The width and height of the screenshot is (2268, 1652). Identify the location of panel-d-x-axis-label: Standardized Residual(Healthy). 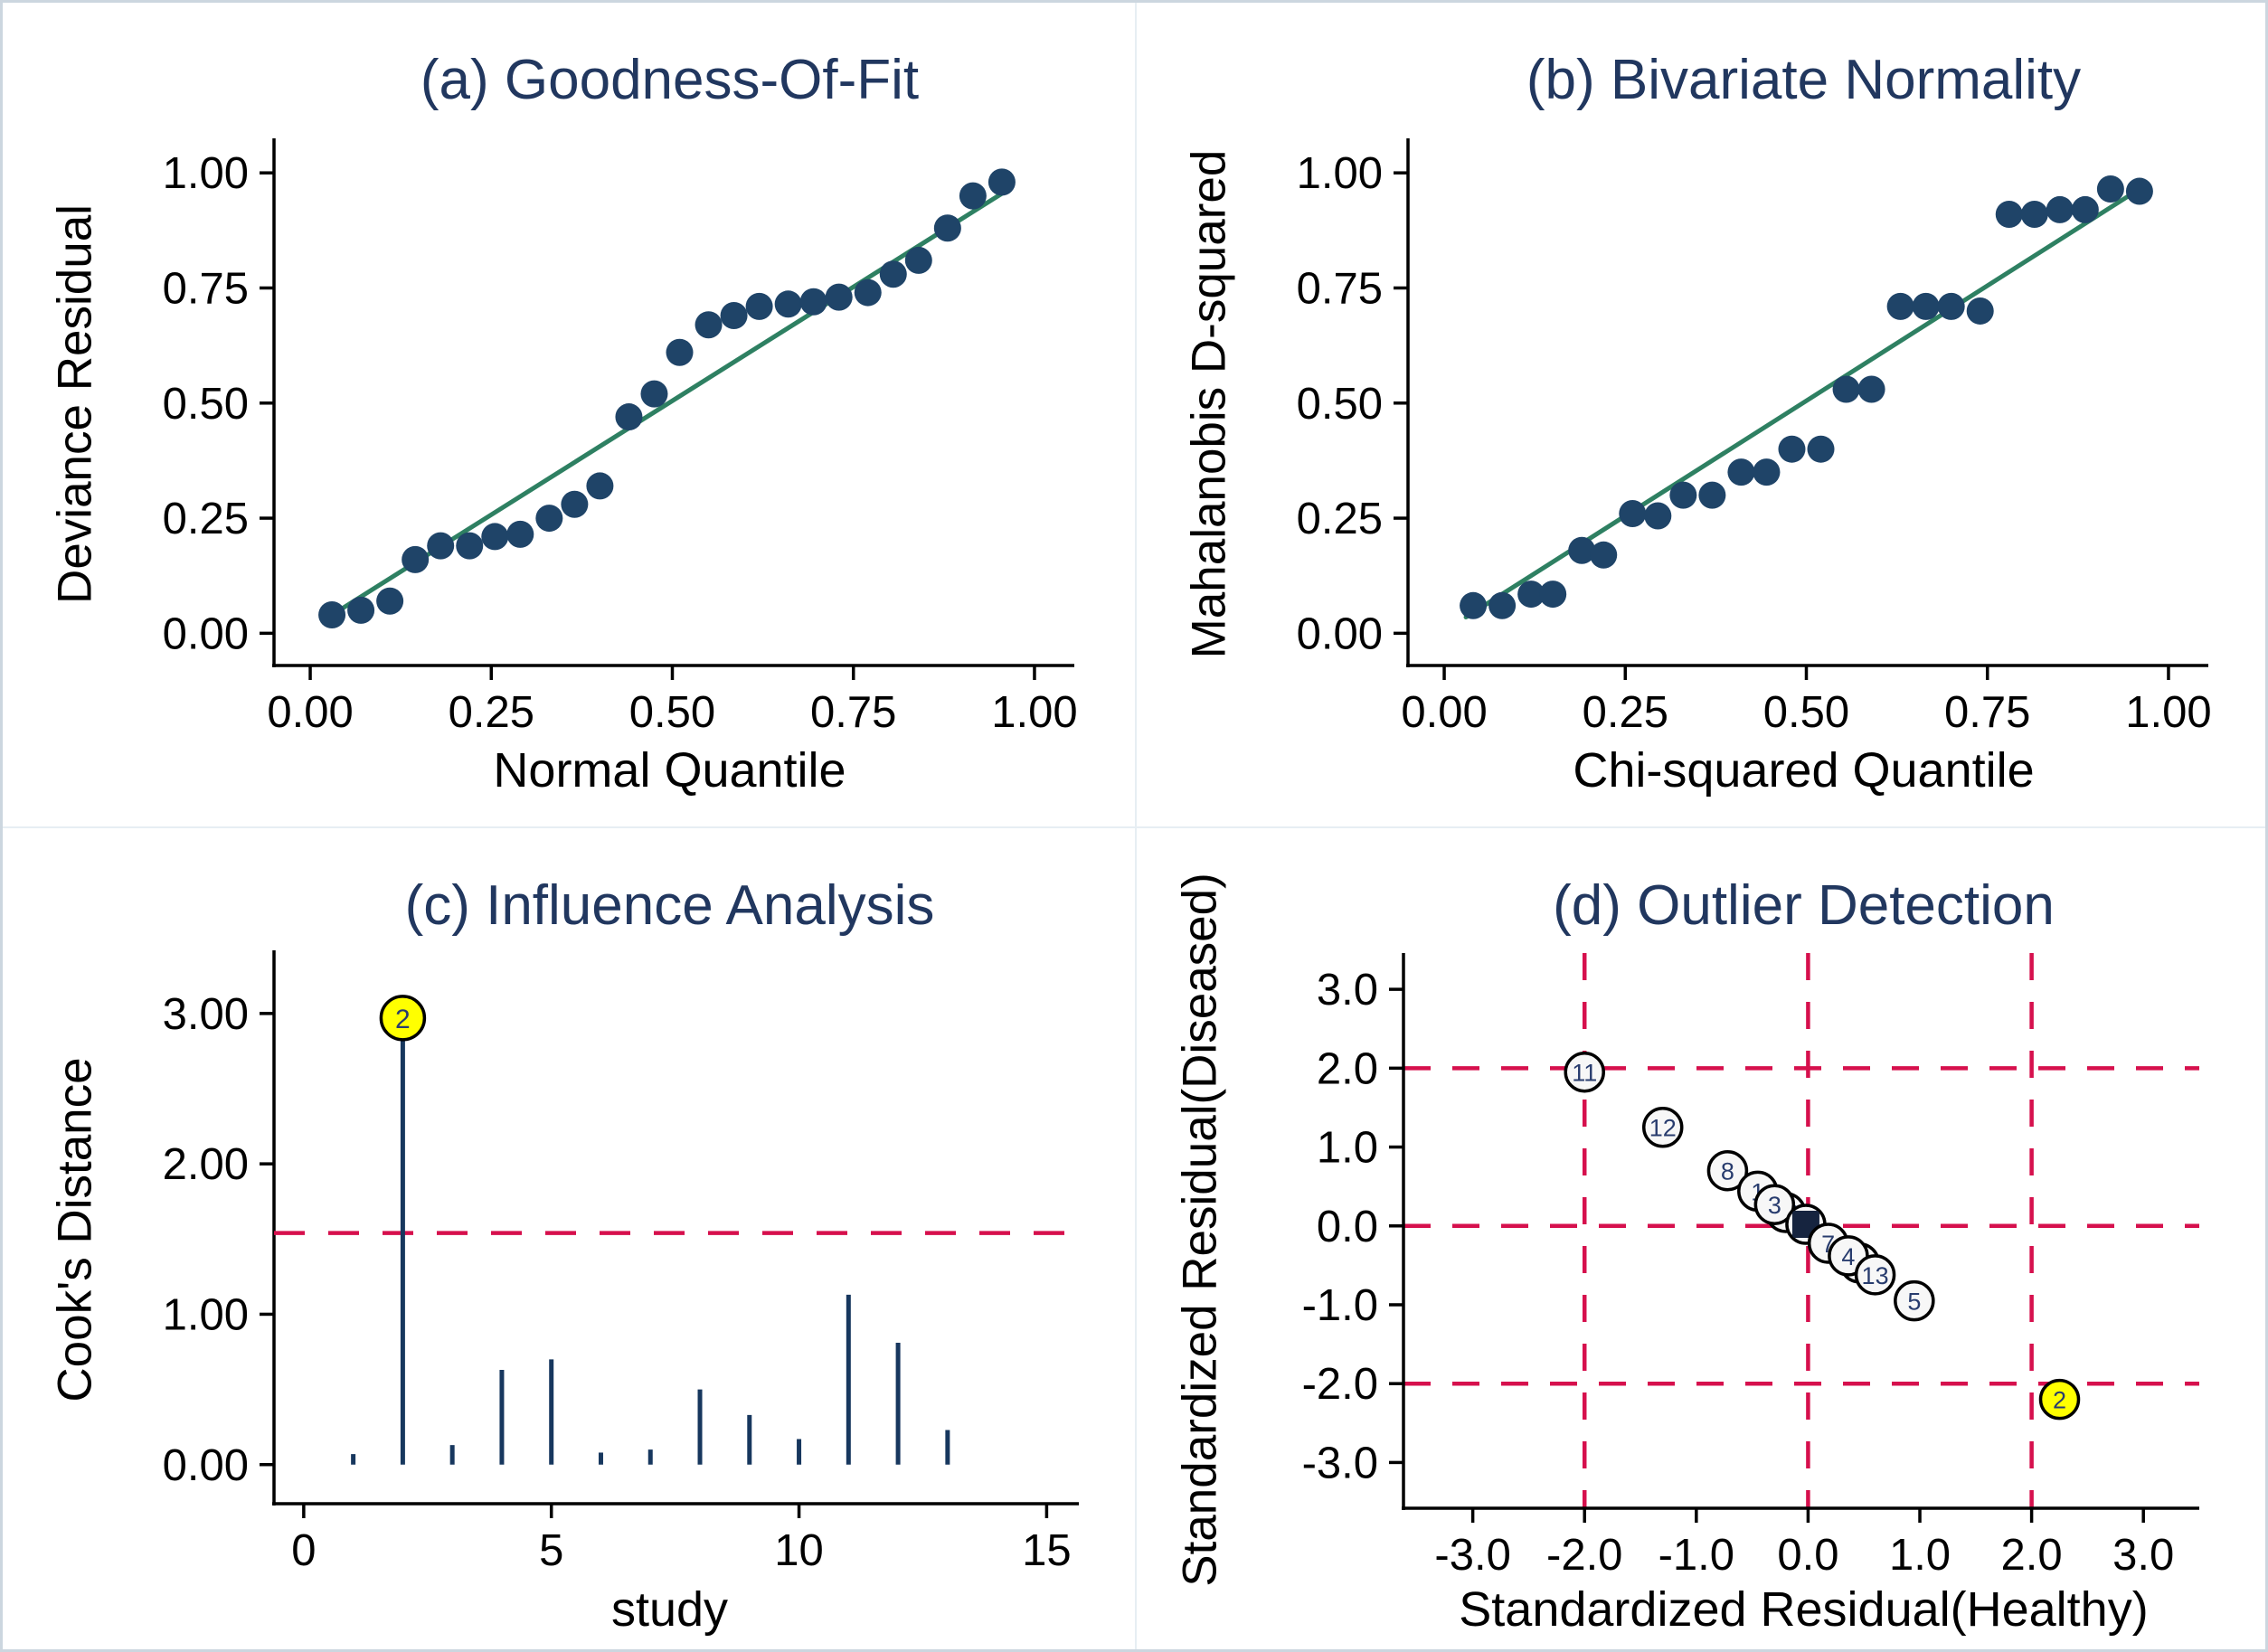
(1804, 1609).